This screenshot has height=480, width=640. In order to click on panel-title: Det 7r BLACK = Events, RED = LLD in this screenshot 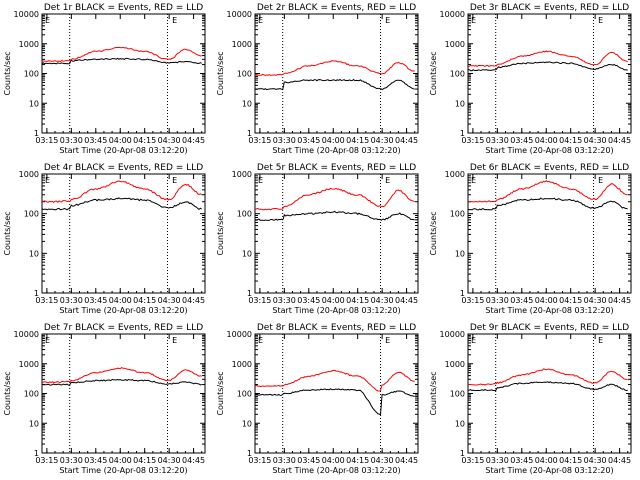, I will do `click(123, 328)`.